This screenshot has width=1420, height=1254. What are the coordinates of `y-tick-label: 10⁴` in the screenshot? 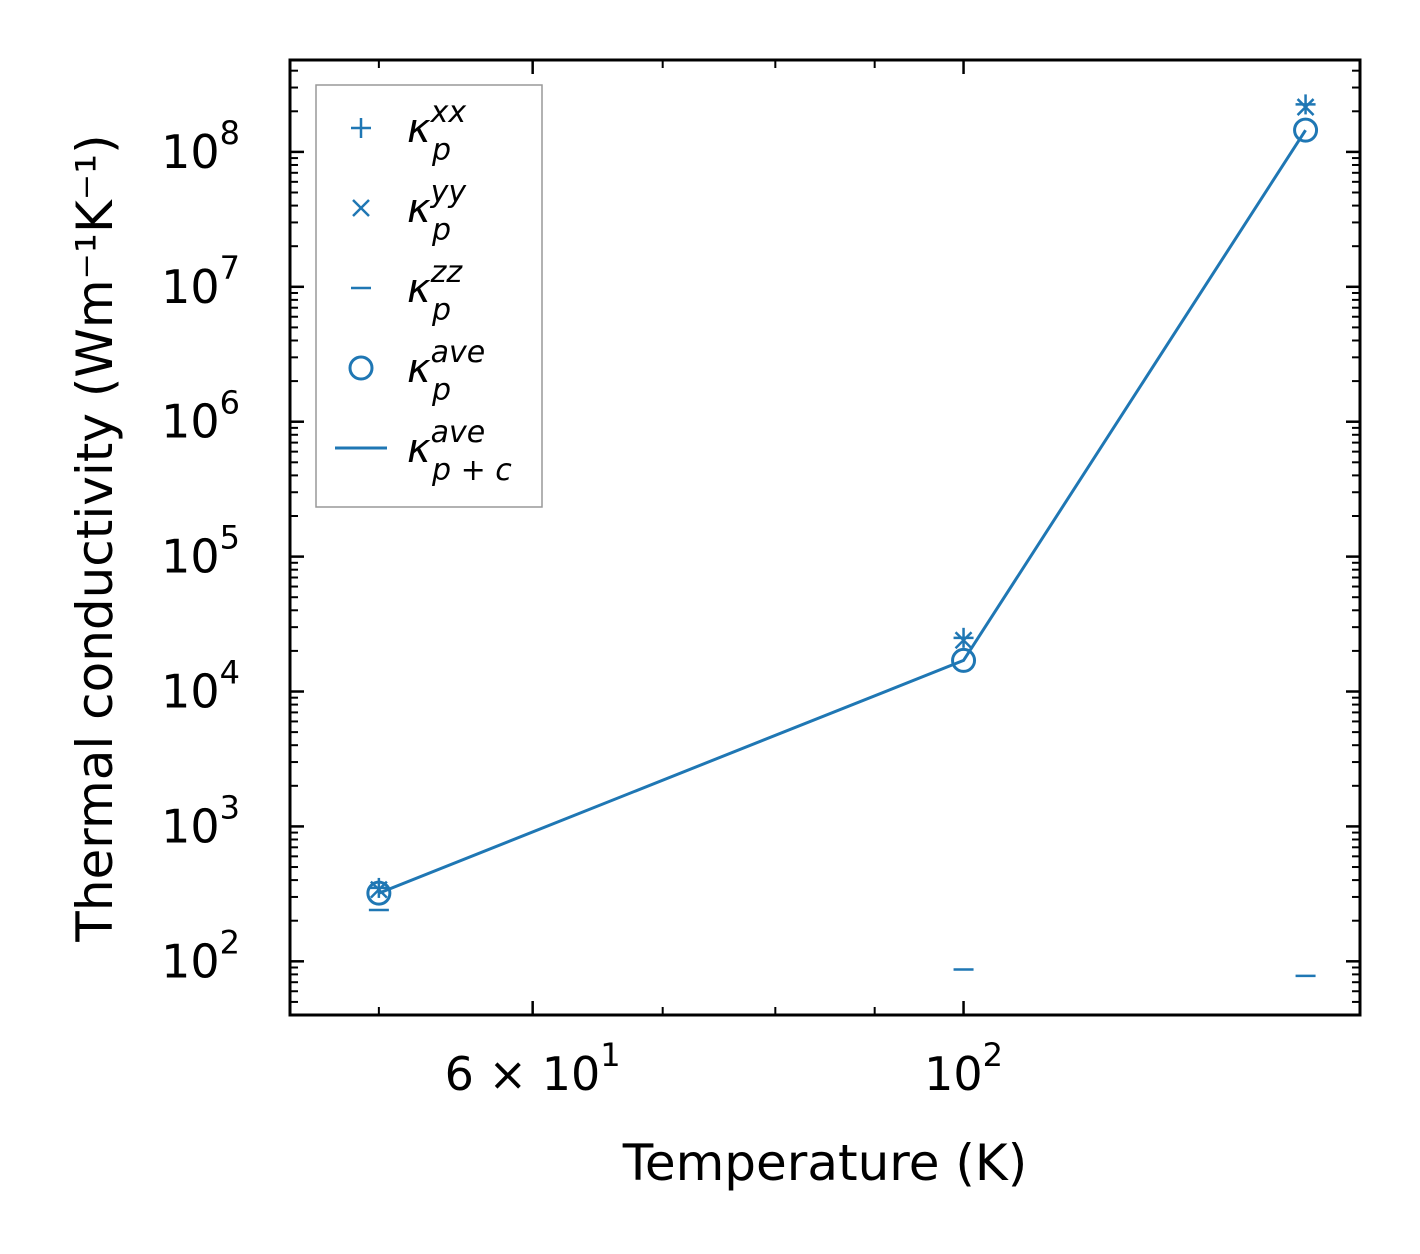 It's located at (200, 686).